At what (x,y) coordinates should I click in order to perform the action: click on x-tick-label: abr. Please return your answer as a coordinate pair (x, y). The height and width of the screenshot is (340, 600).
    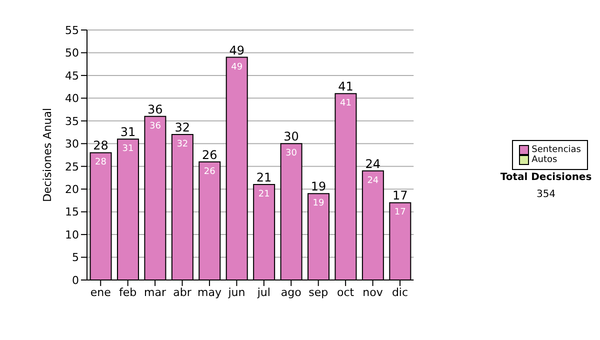
    Looking at the image, I should click on (182, 292).